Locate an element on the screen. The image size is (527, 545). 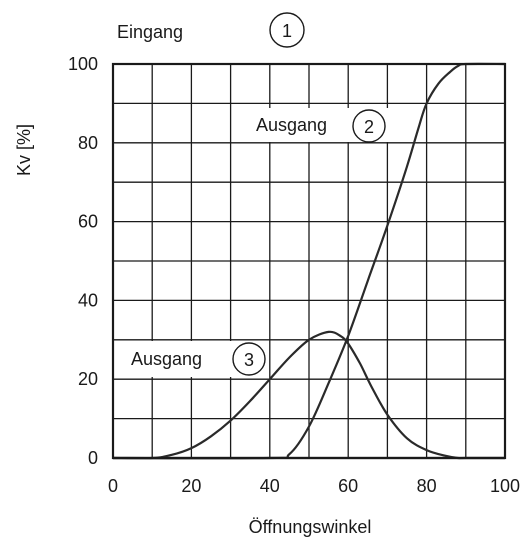
annotation-2-number: 2 is located at coordinates (369, 127).